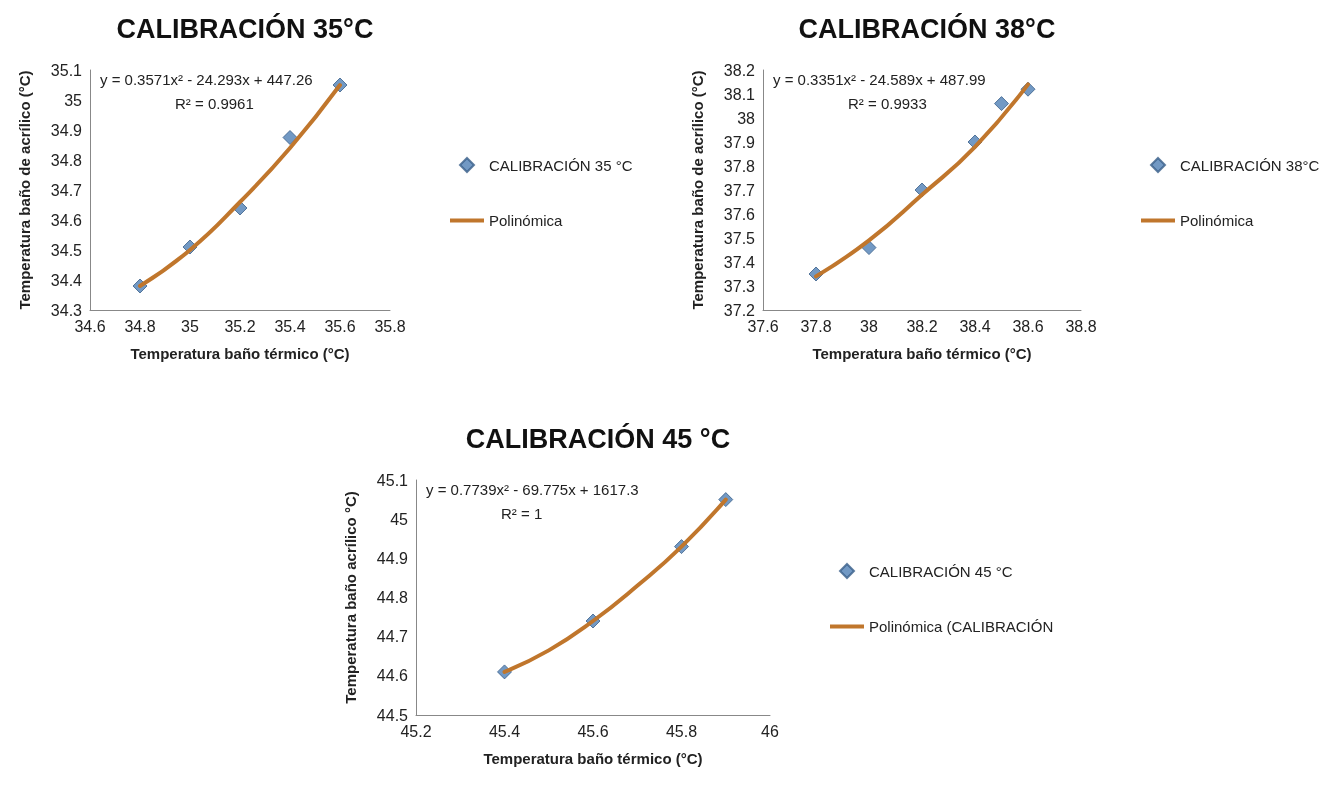  Describe the element at coordinates (66, 190) in the screenshot. I see `y-tick-label: 34.7` at that location.